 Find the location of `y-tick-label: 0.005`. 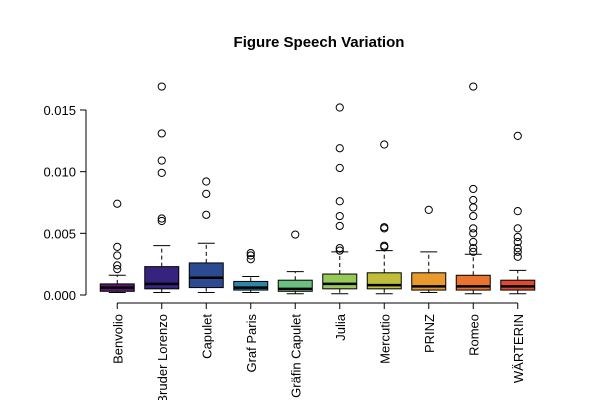

y-tick-label: 0.005 is located at coordinates (59, 233).